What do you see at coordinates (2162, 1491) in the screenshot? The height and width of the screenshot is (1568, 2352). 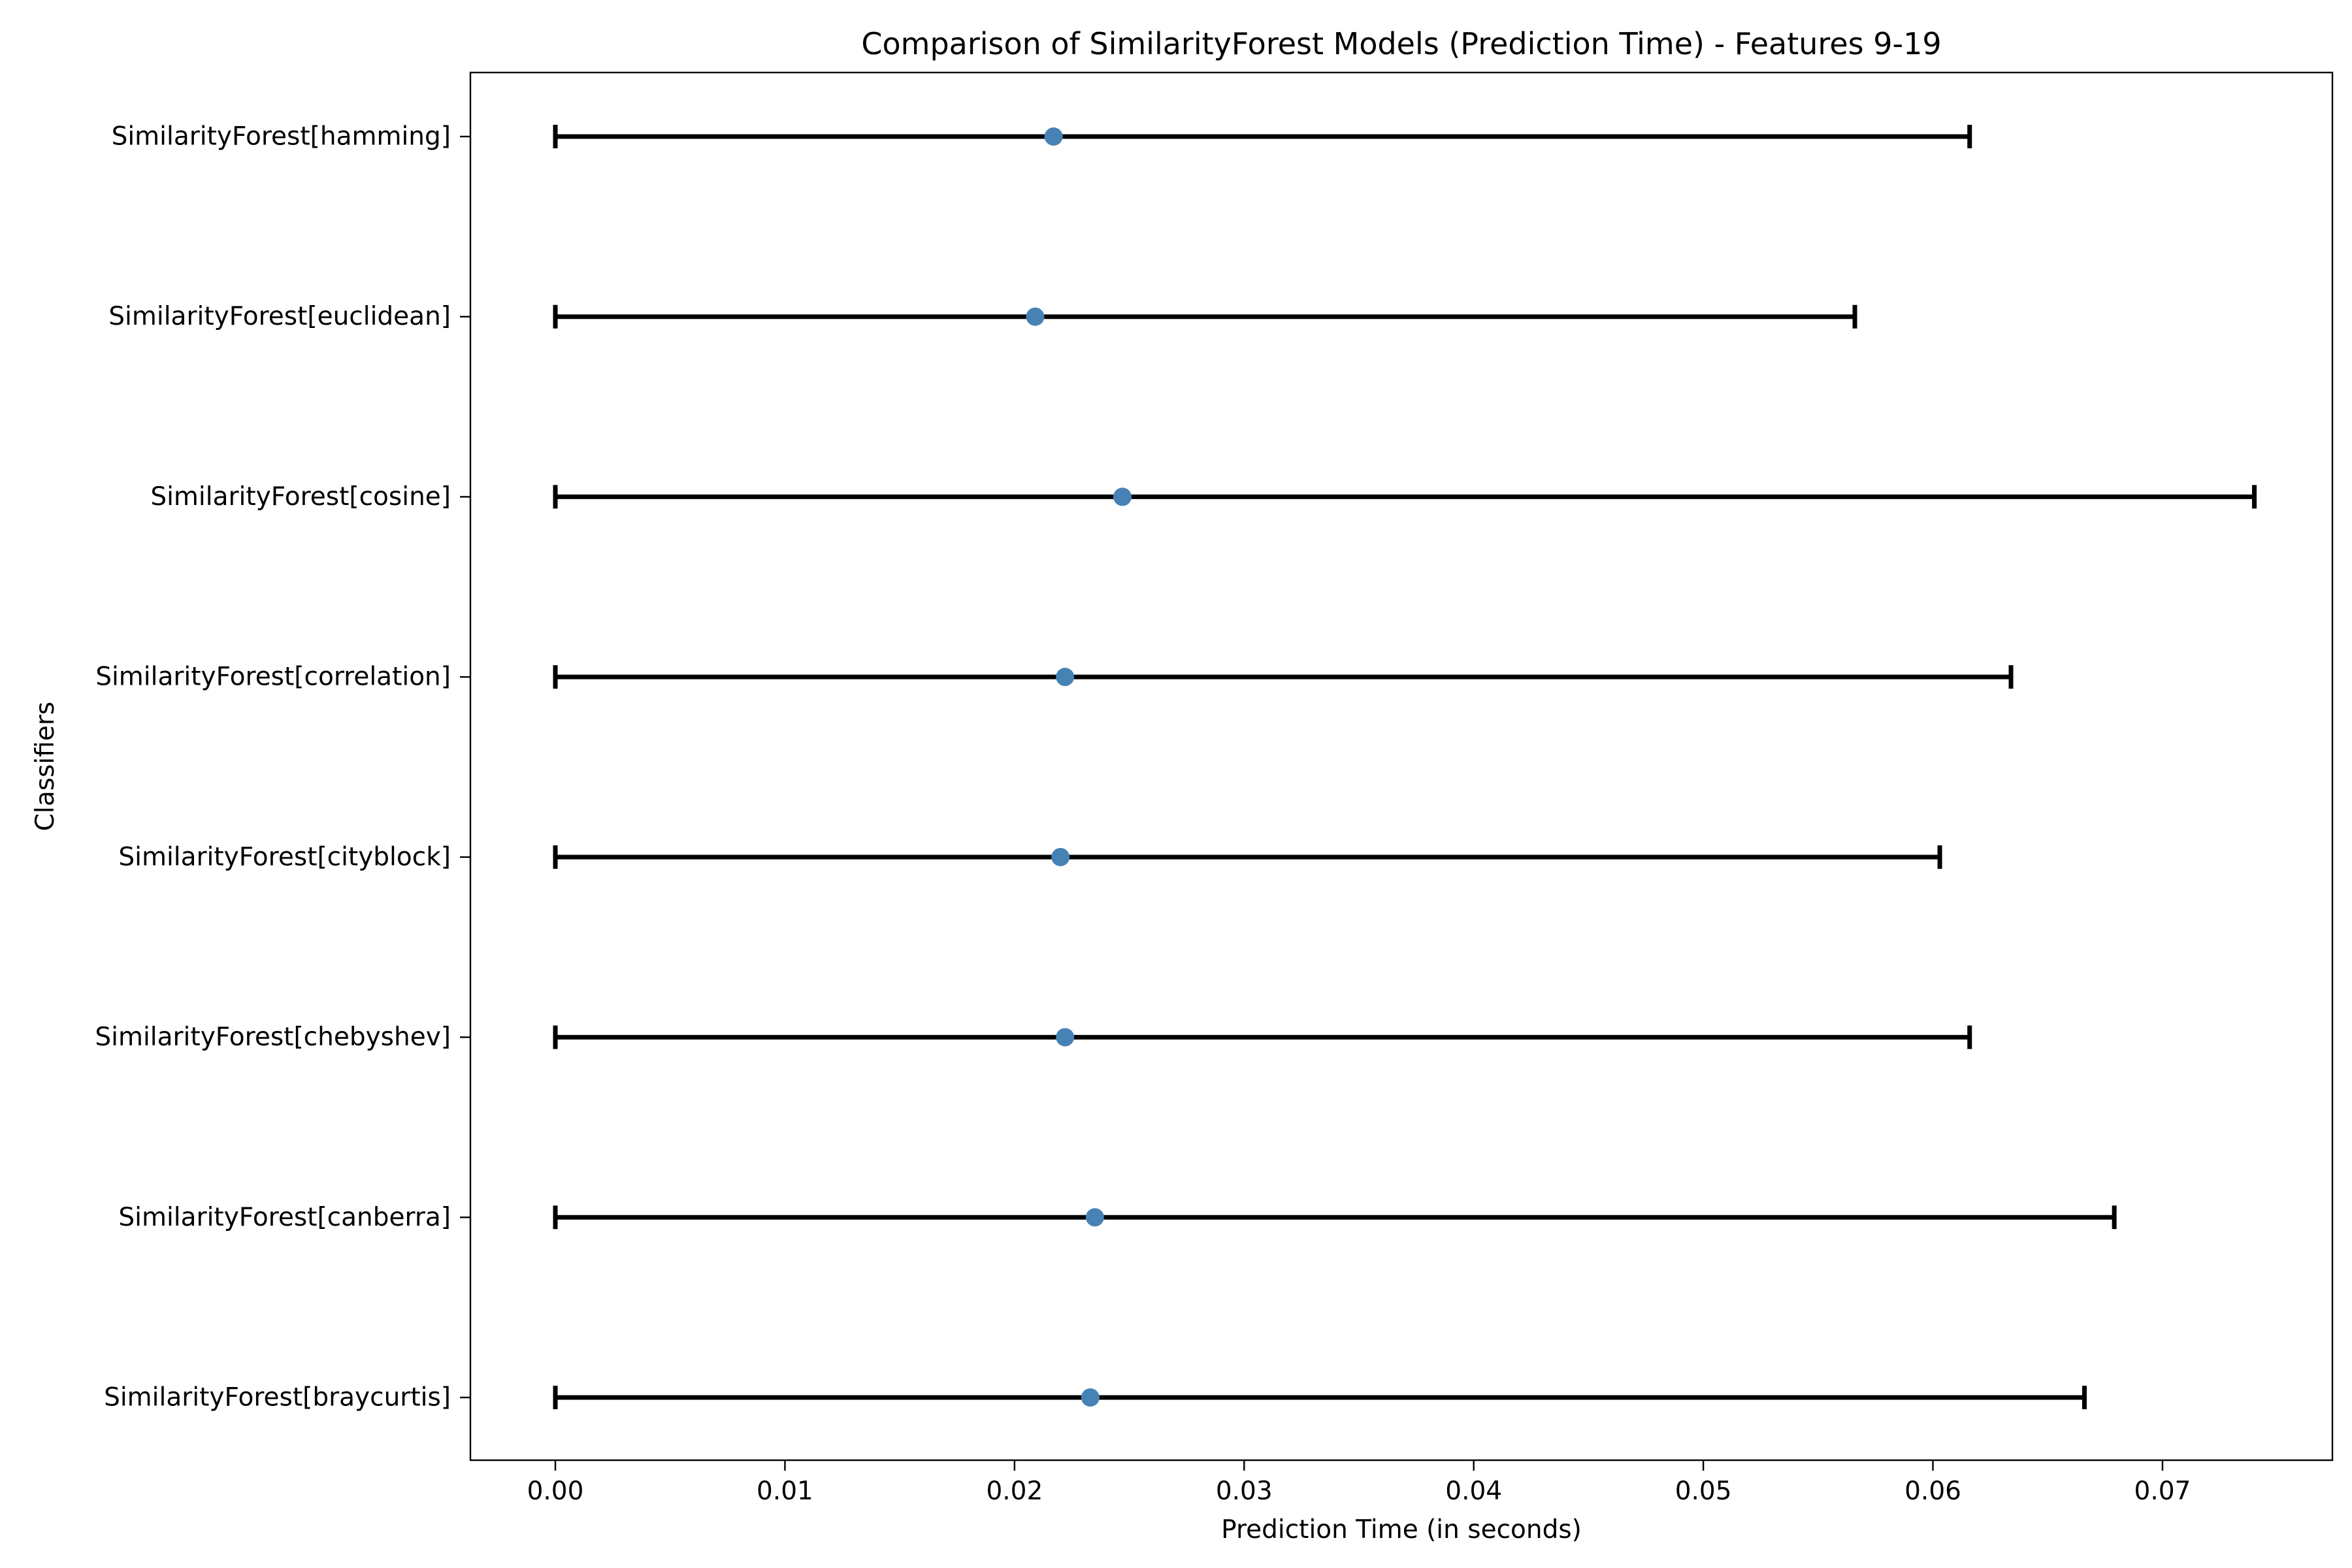 I see `x-tick-label: 0.07` at bounding box center [2162, 1491].